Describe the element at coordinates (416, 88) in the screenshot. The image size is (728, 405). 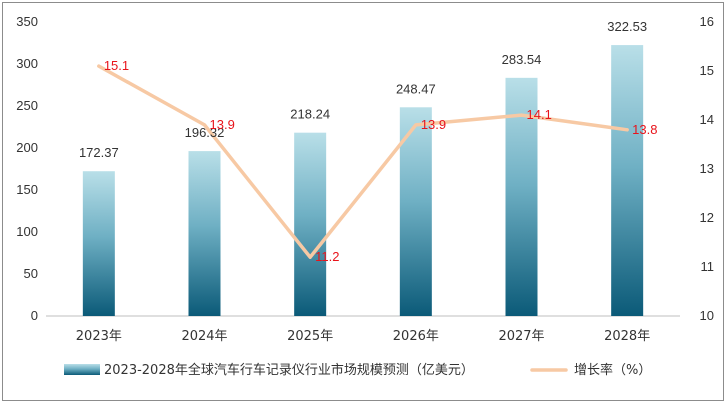
I see `bar-value-label: 248.47` at that location.